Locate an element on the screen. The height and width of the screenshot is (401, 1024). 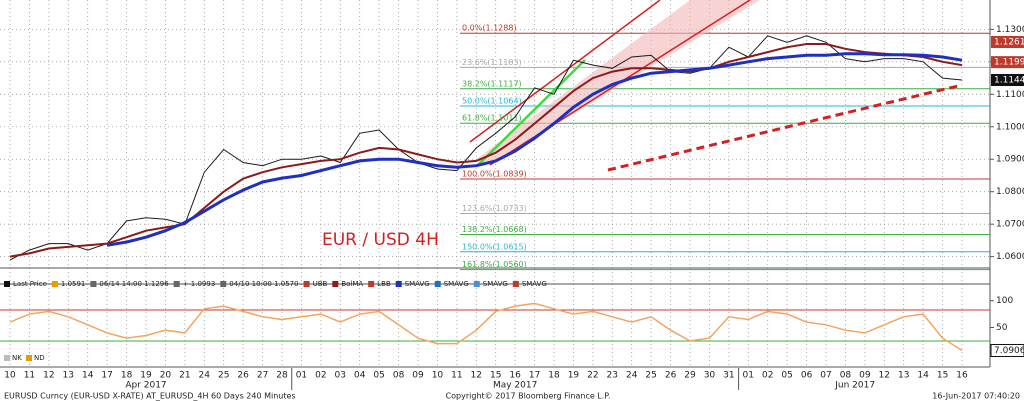
legend-label: Last Price is located at coordinates (30, 284).